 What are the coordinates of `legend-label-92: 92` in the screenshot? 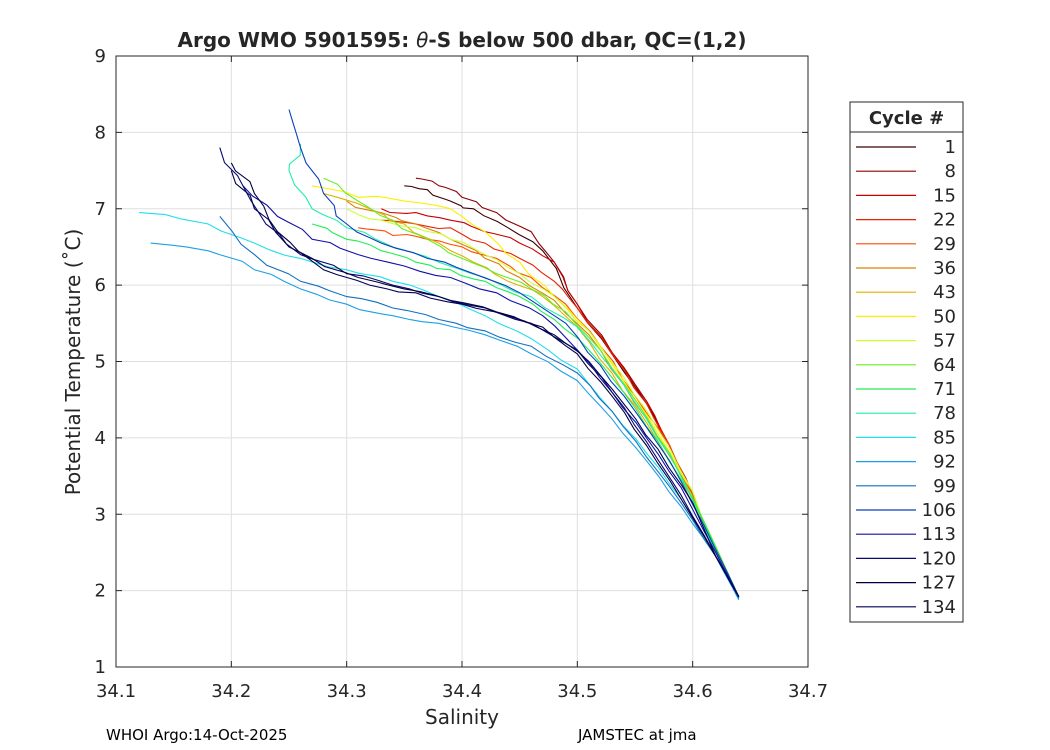 It's located at (944, 462).